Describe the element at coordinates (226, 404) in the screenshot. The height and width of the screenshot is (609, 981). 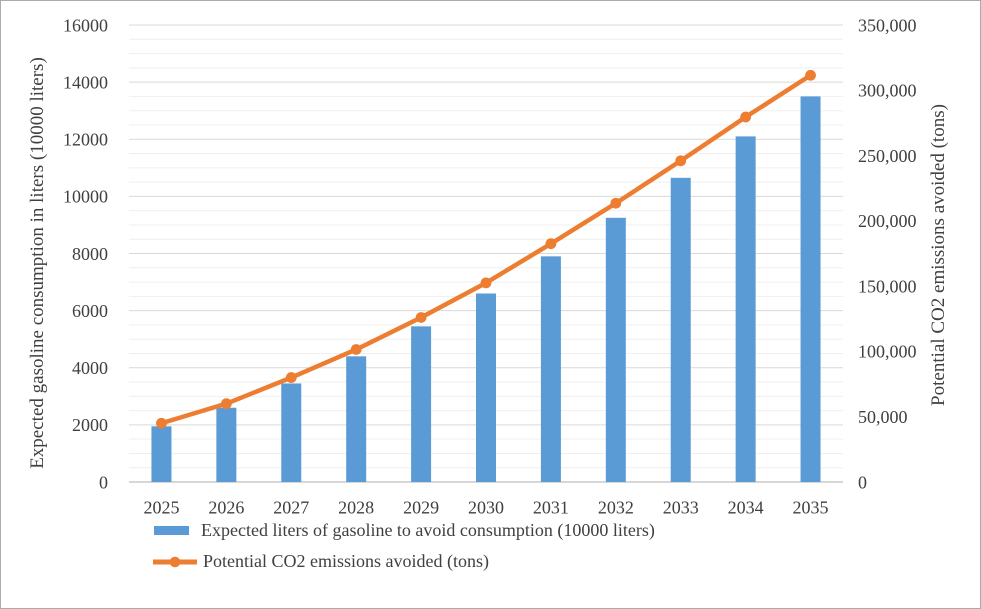
I see `line-marker-2026` at that location.